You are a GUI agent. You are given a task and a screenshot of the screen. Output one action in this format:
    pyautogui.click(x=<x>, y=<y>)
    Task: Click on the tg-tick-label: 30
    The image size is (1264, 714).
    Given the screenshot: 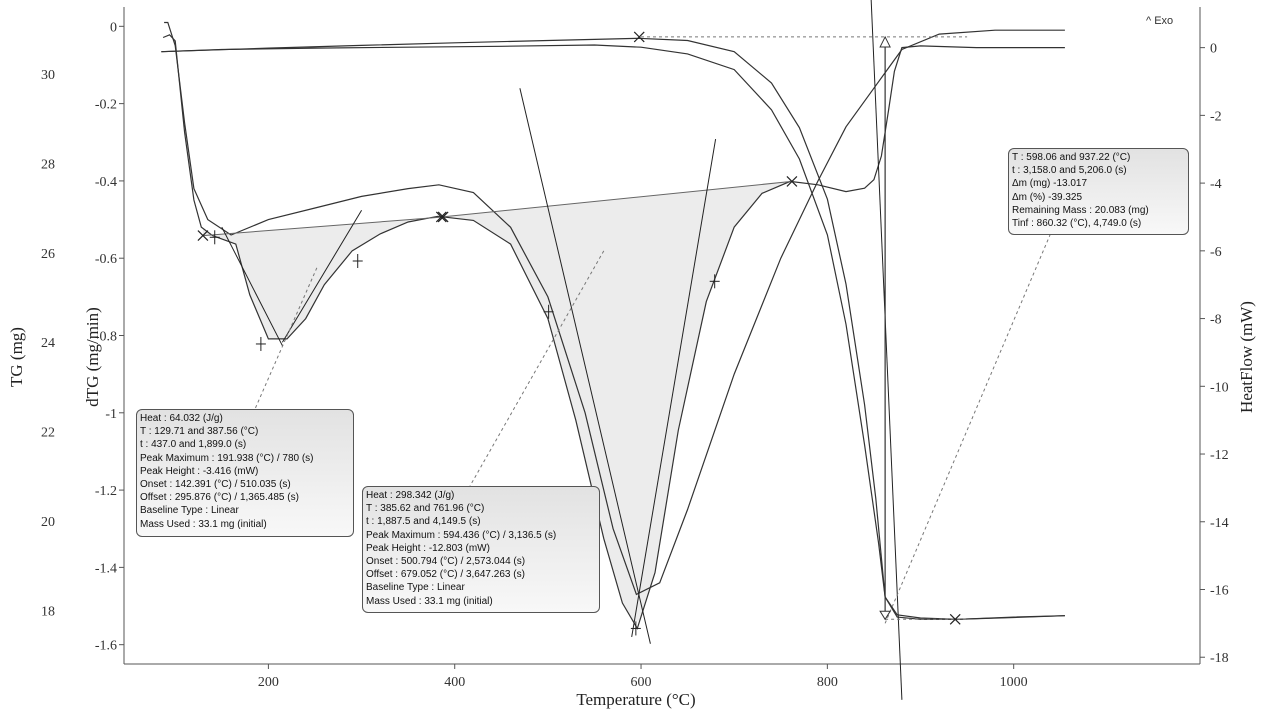 What is the action you would take?
    pyautogui.click(x=48, y=75)
    